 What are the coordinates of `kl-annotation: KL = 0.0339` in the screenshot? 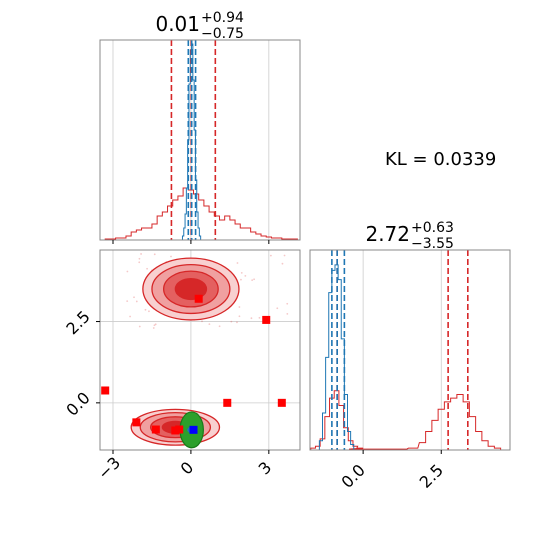 It's located at (440, 159).